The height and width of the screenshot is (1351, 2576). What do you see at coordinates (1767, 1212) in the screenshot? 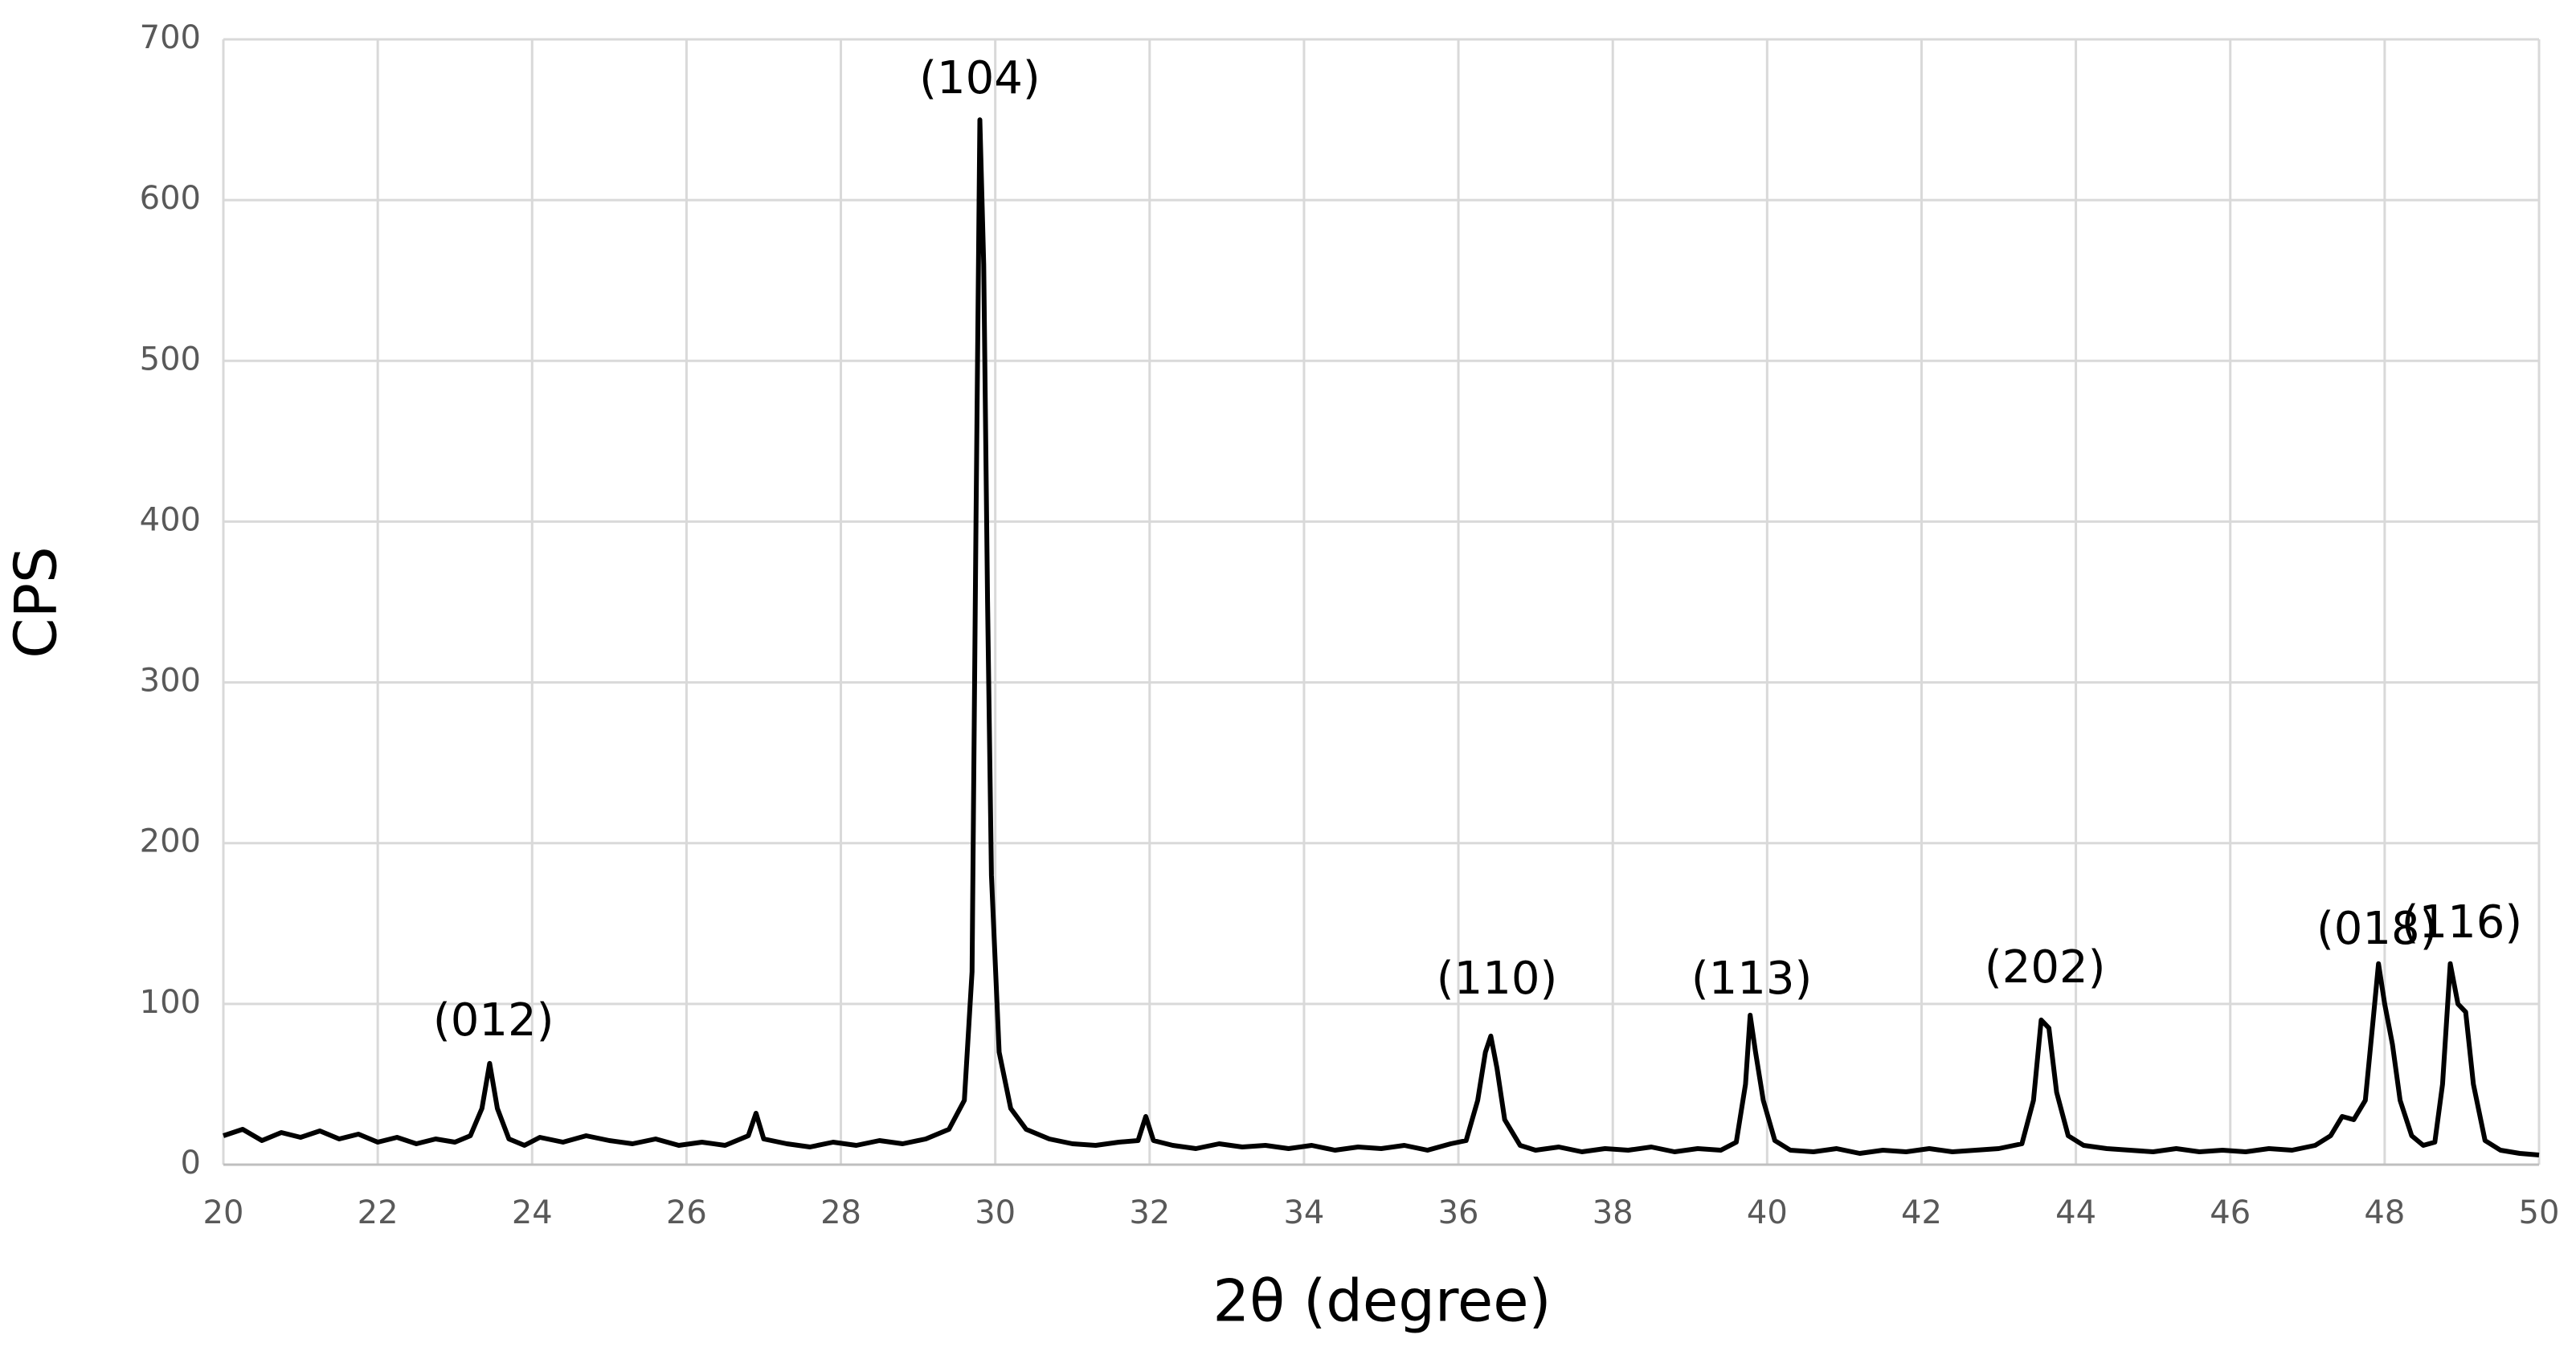
I see `x-tick-label: 40` at bounding box center [1767, 1212].